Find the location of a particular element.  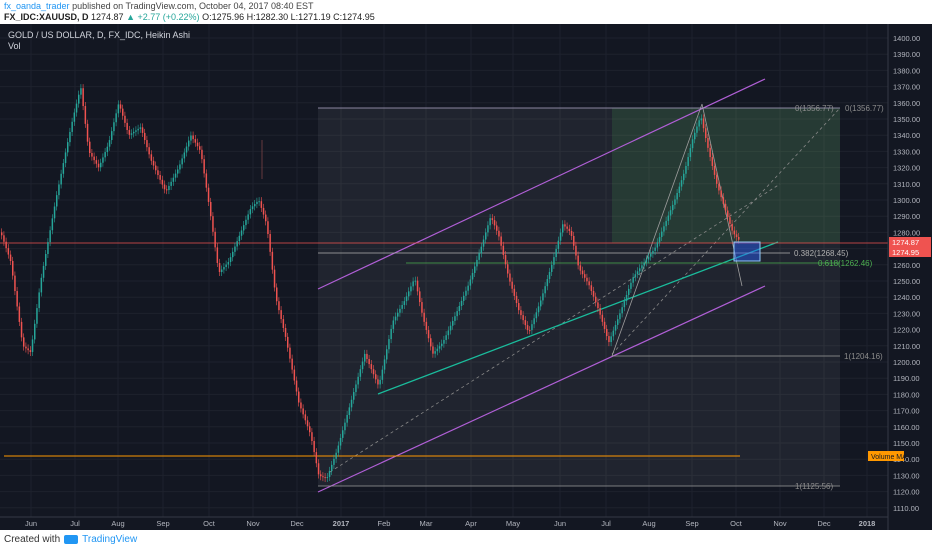

close-price-tag is located at coordinates (910, 252).